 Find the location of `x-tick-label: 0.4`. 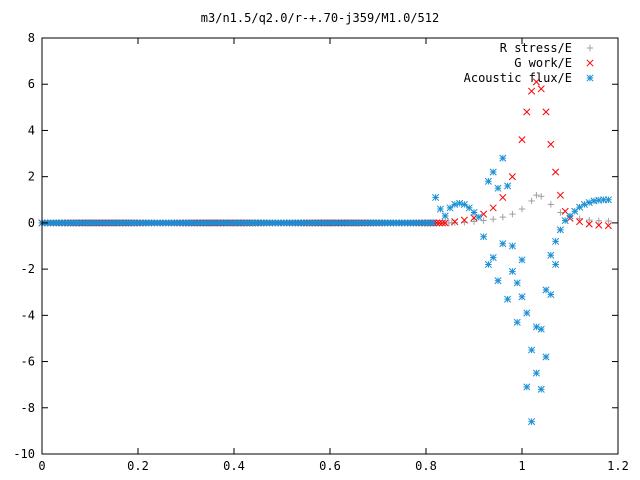

x-tick-label: 0.4 is located at coordinates (234, 466).